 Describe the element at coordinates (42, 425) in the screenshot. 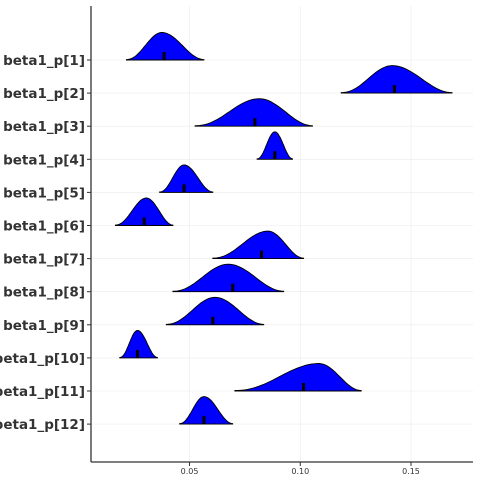

I see `y-tick-label: beta1_p[12]` at that location.